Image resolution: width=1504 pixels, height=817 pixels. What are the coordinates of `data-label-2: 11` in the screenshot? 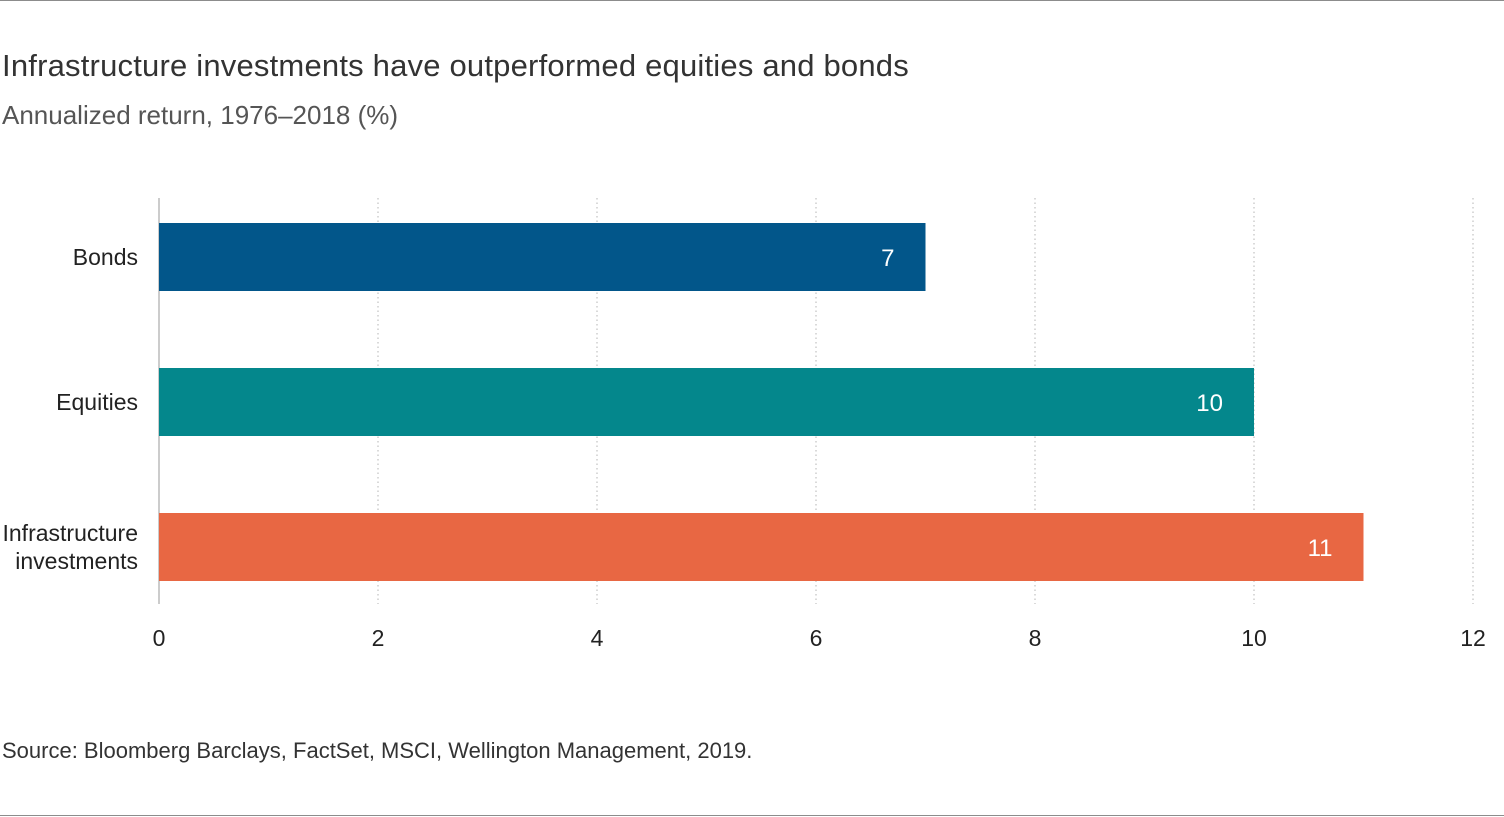 It's located at (1320, 548).